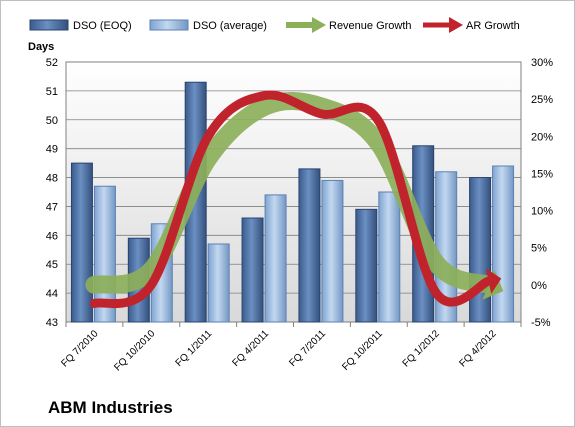  I want to click on y-tick-label: 45, so click(52, 265).